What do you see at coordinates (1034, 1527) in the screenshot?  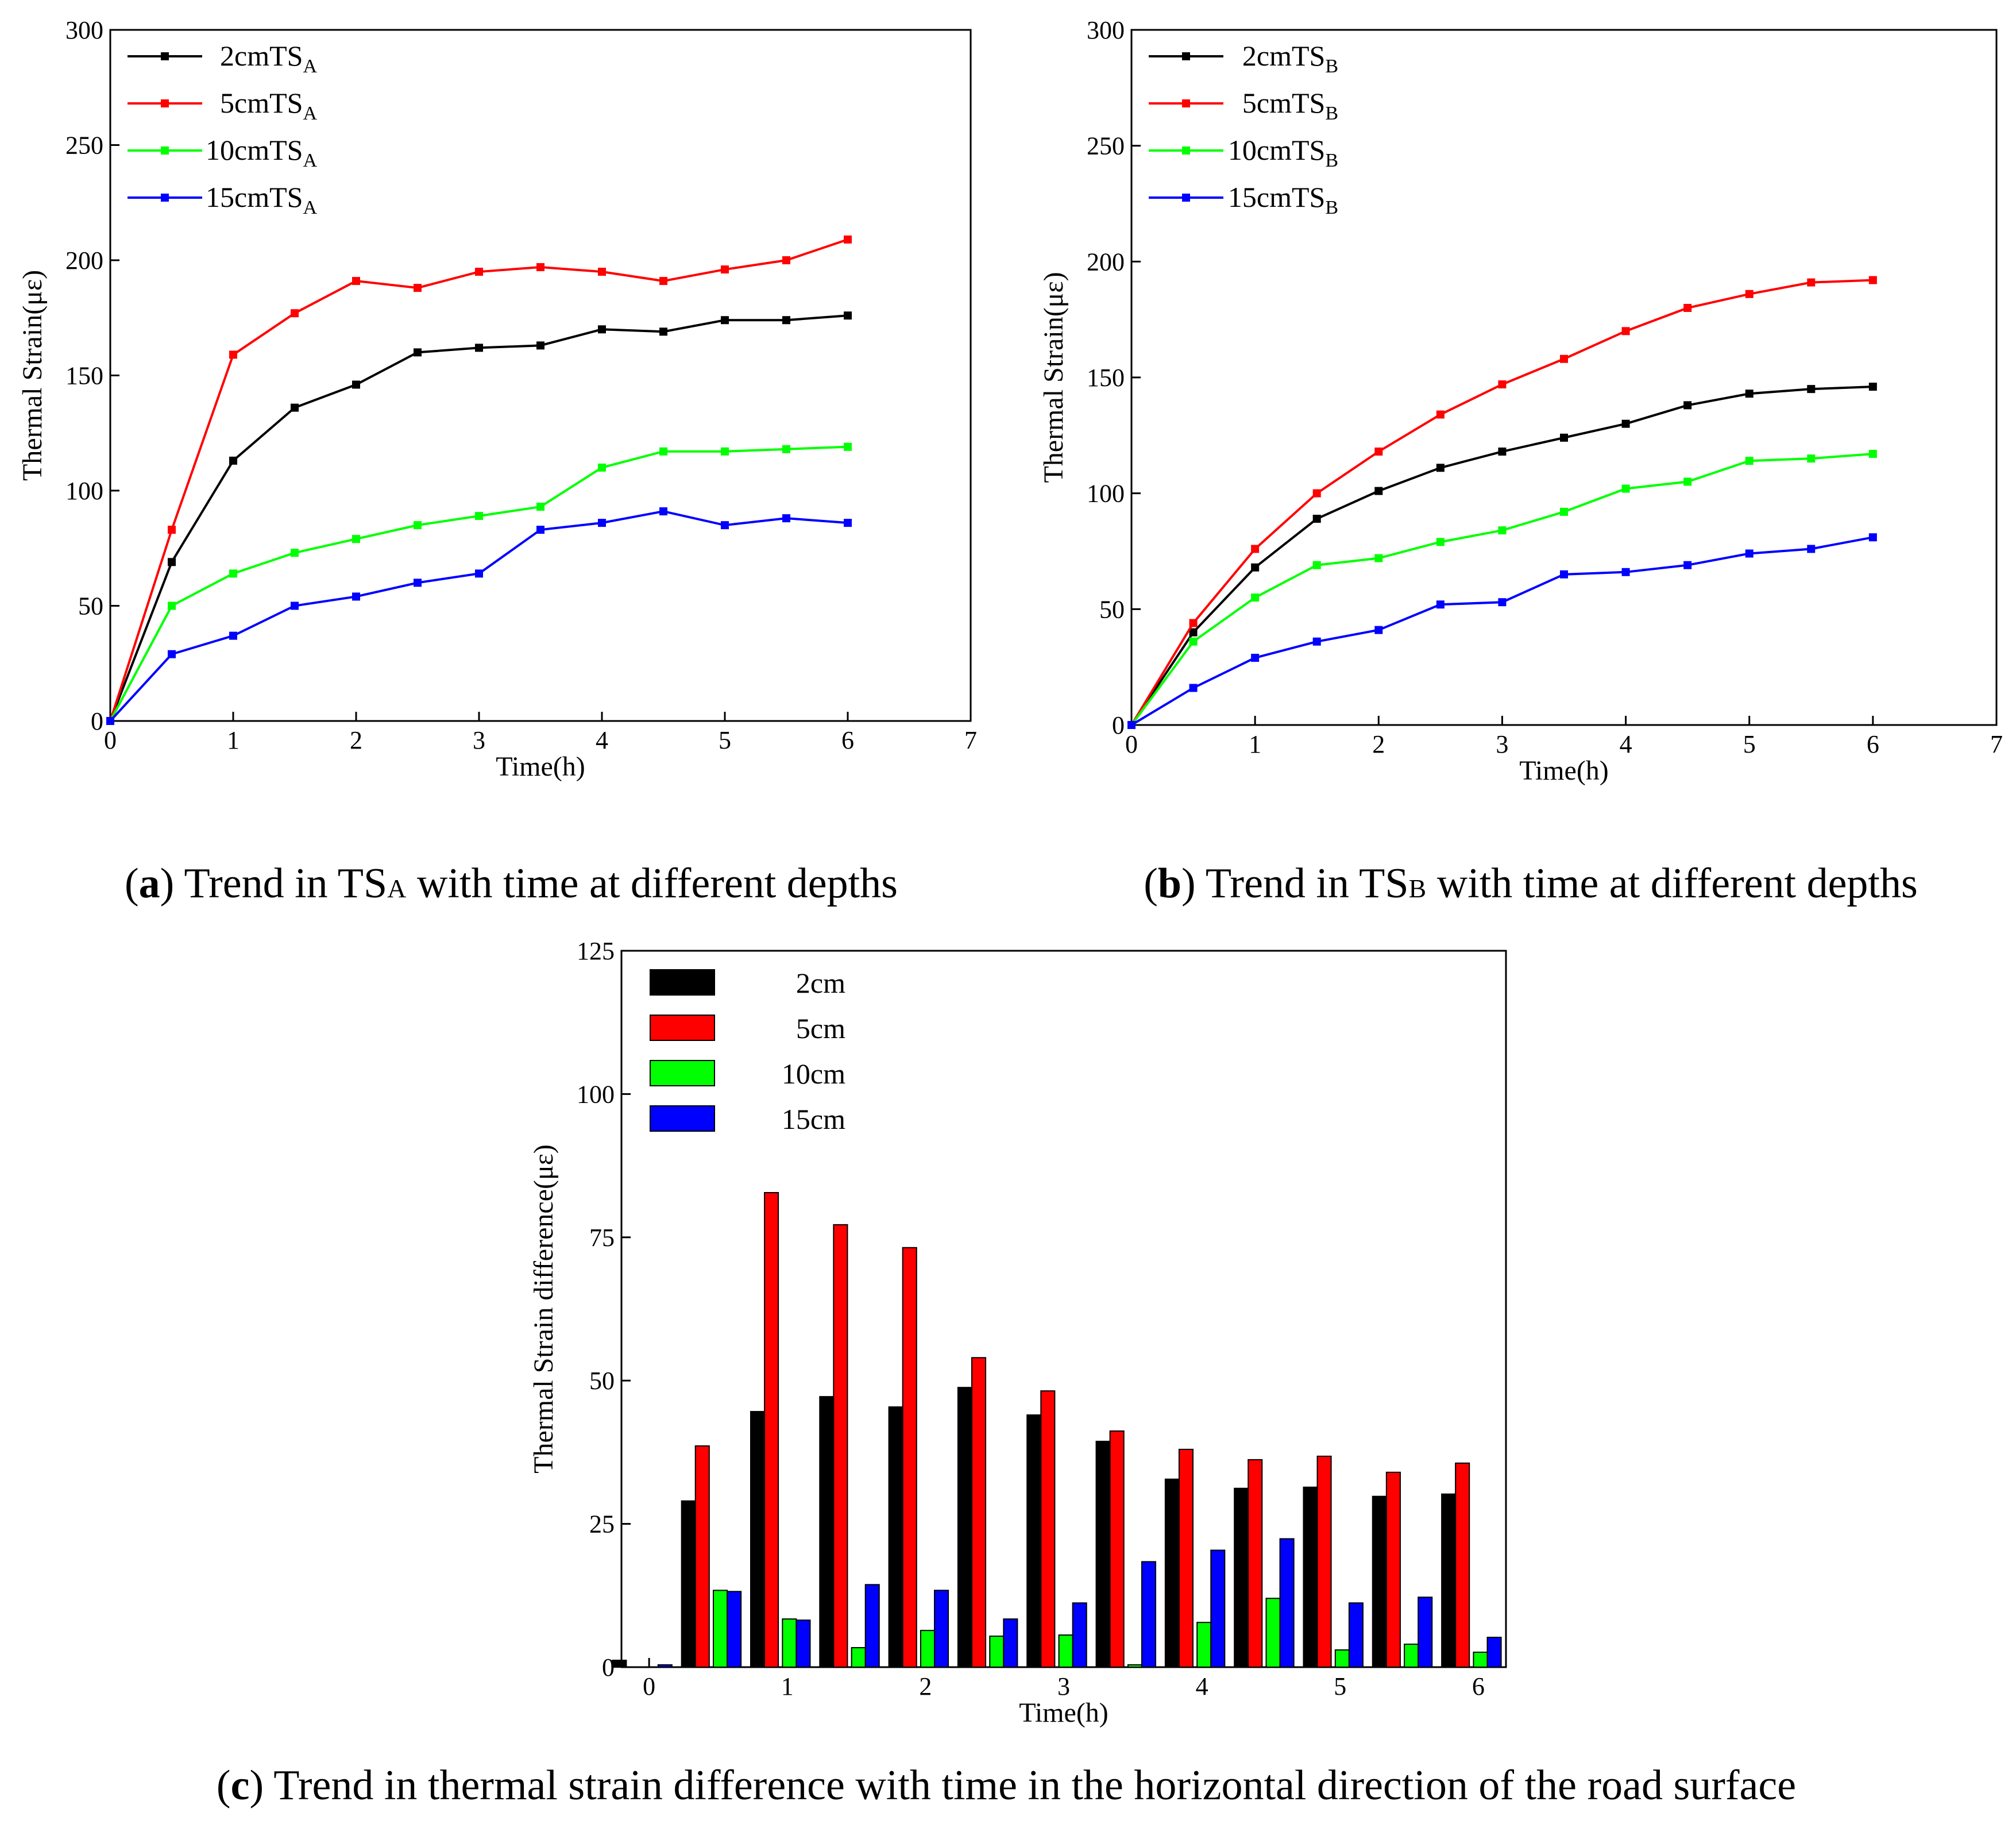 I see `series-2cm` at bounding box center [1034, 1527].